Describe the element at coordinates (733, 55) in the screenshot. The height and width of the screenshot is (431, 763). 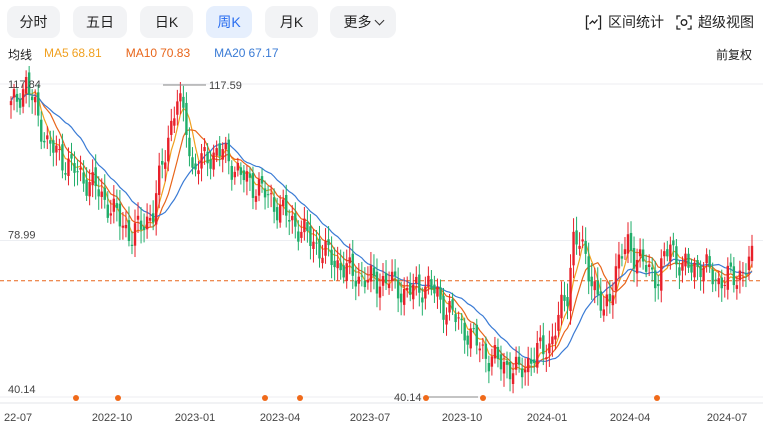
I see `adjust-mode-button: 前复权` at that location.